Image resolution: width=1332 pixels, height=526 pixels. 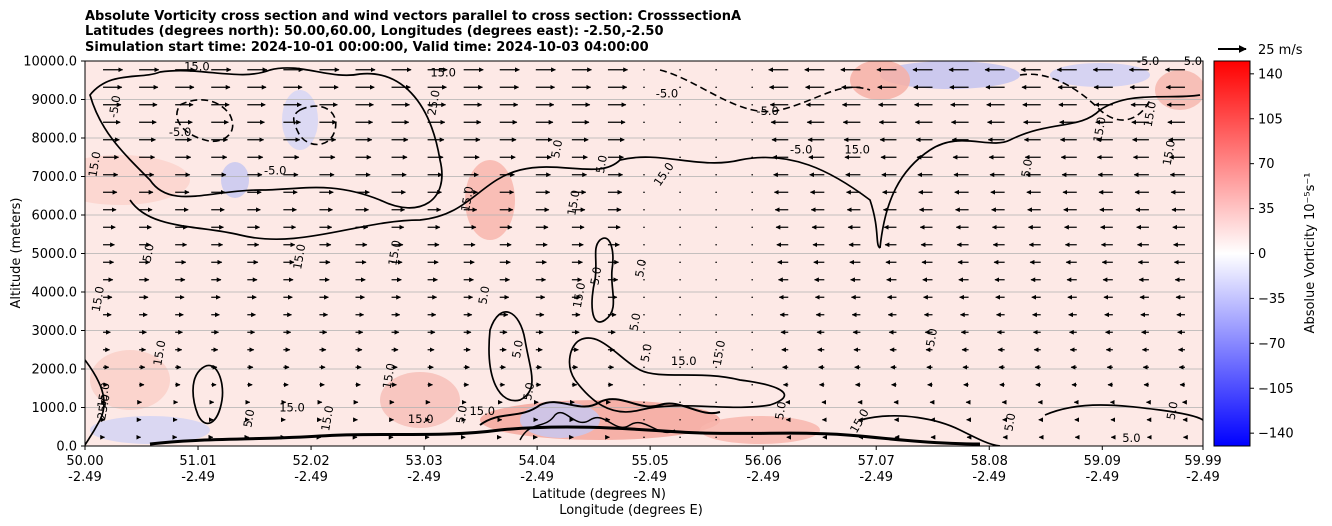 I want to click on quiver-key-label: 25 m/s, so click(x=1280, y=50).